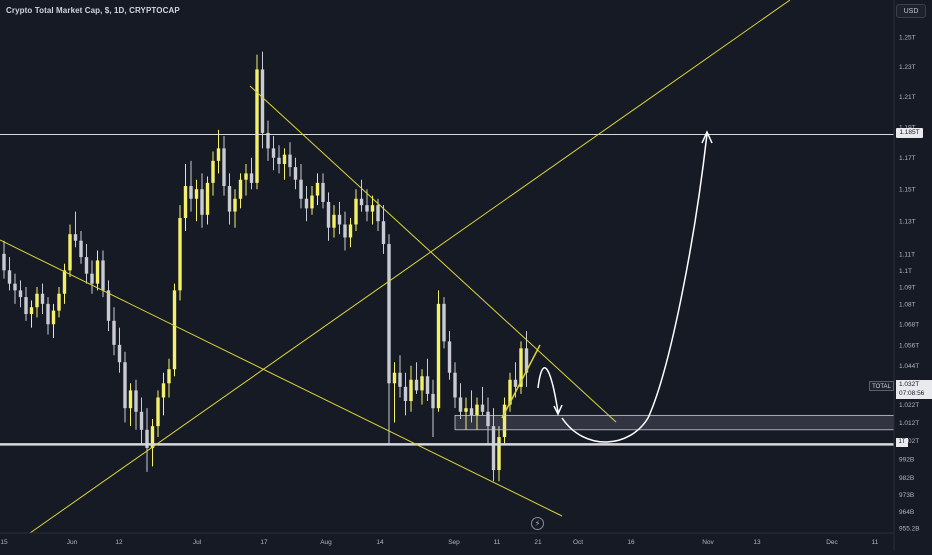 This screenshot has height=555, width=932. Describe the element at coordinates (911, 11) in the screenshot. I see `currency-button: USD` at that location.